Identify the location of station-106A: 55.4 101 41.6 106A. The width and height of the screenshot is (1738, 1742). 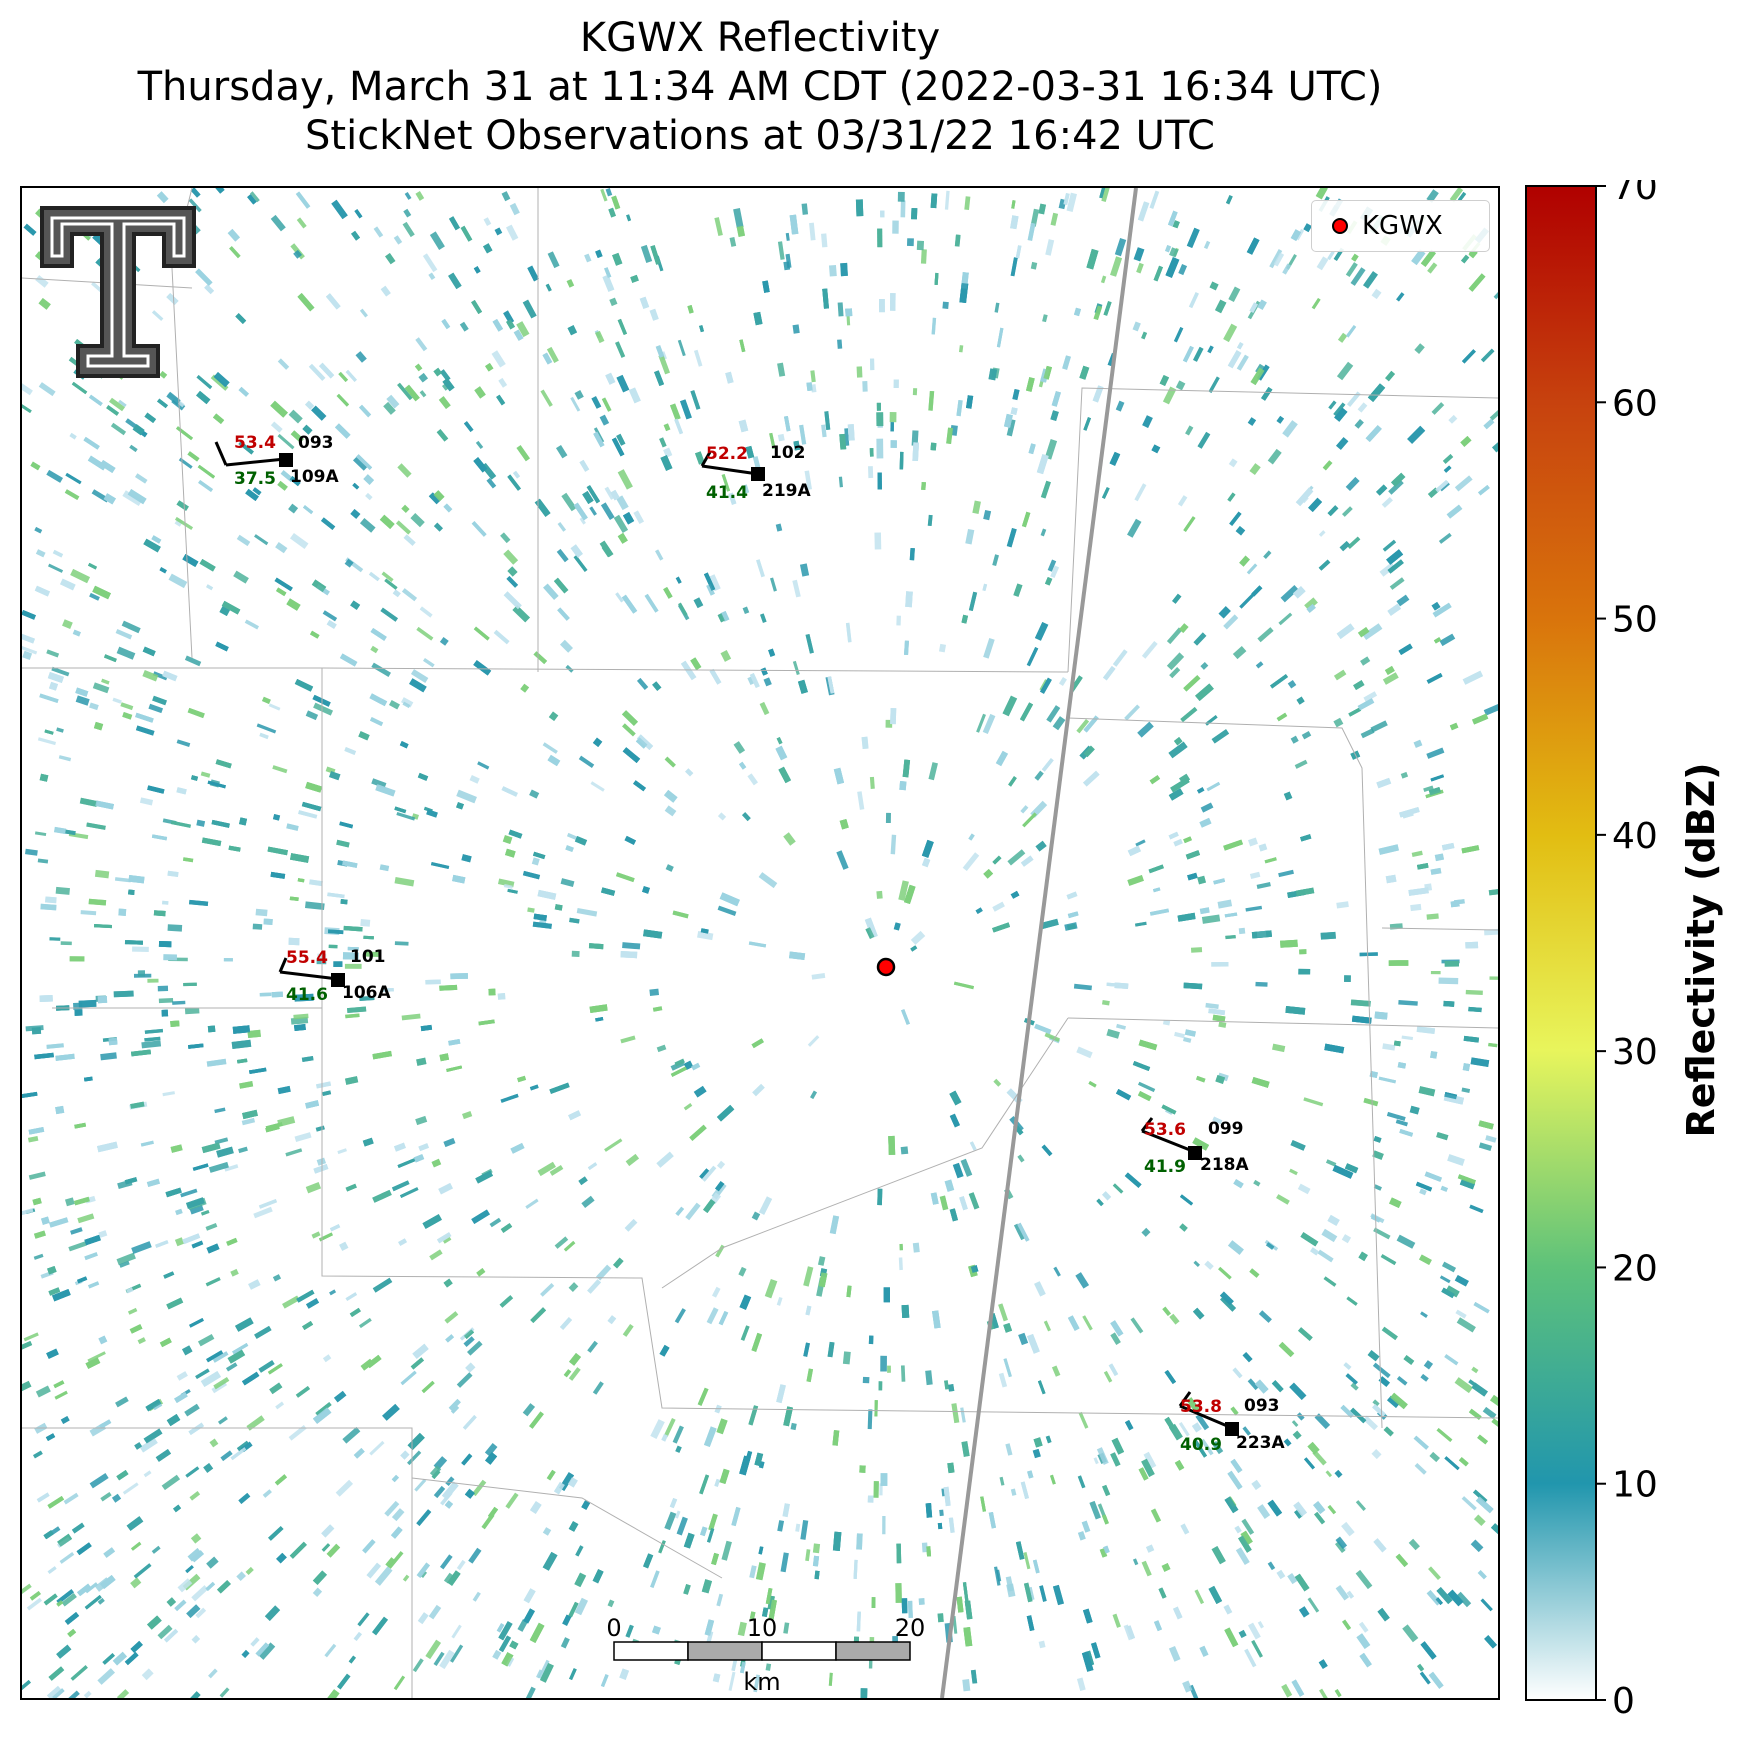
(334, 976).